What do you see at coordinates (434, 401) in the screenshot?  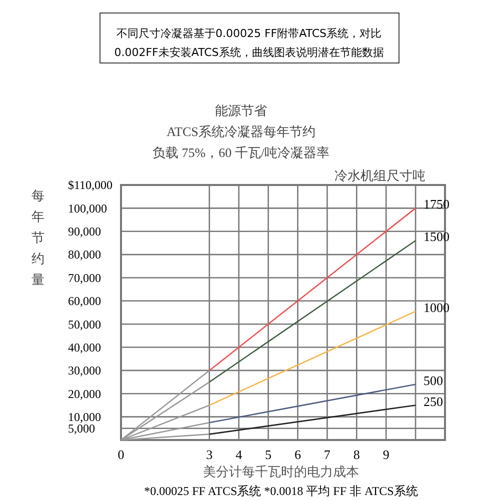 I see `series-label: 250` at bounding box center [434, 401].